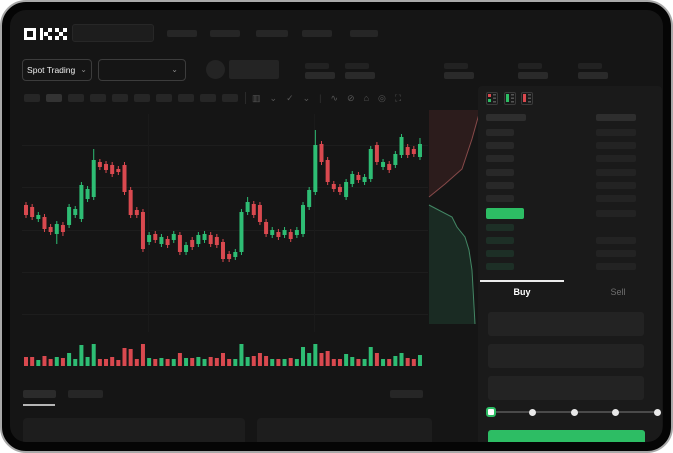 This screenshot has width=673, height=453. What do you see at coordinates (398, 97) in the screenshot?
I see `fullscreen-icon: ⛶` at bounding box center [398, 97].